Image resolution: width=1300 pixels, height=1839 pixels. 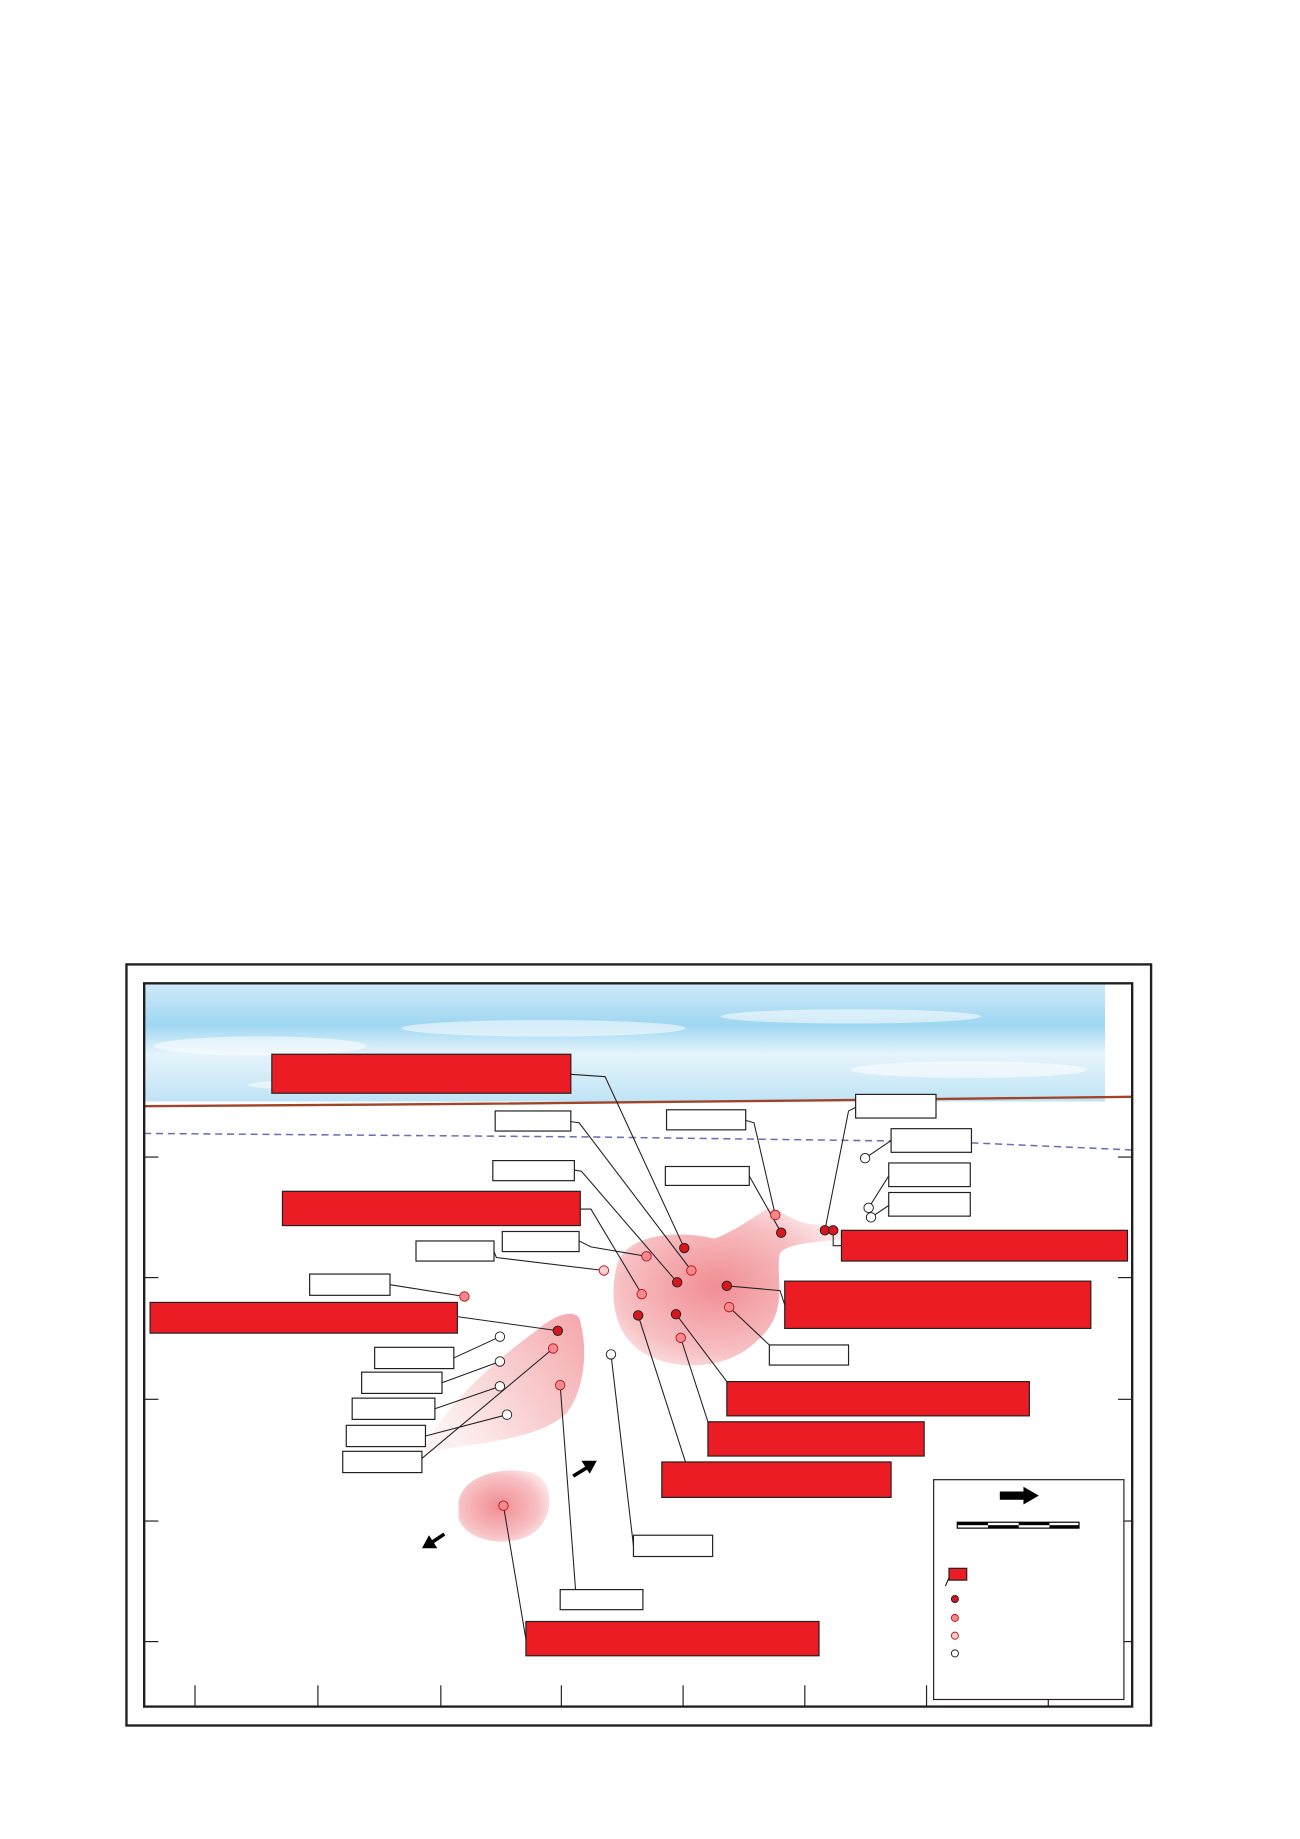 I want to click on hole-labels, so click(x=641, y=1352).